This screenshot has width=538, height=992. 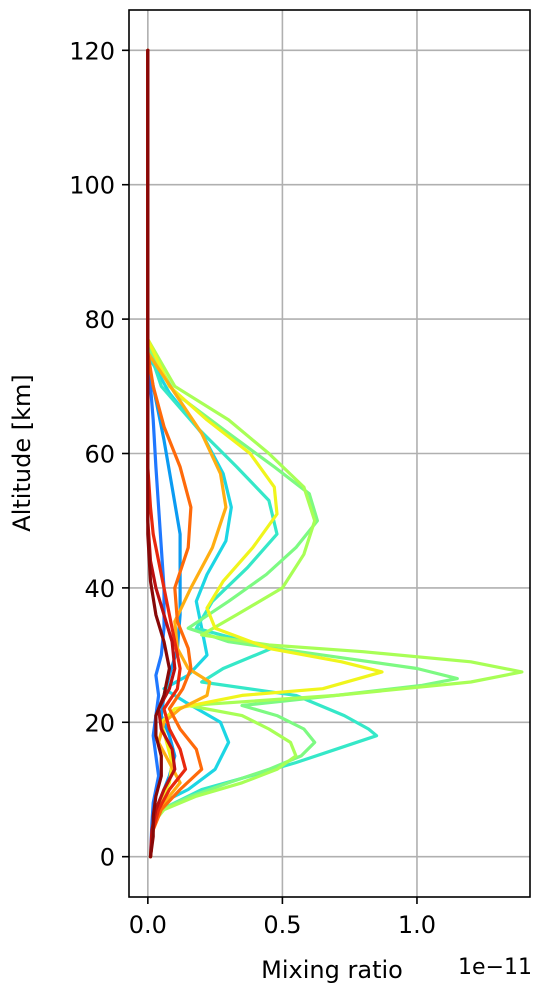 What do you see at coordinates (148, 925) in the screenshot?
I see `x-tick-label: 0.0` at bounding box center [148, 925].